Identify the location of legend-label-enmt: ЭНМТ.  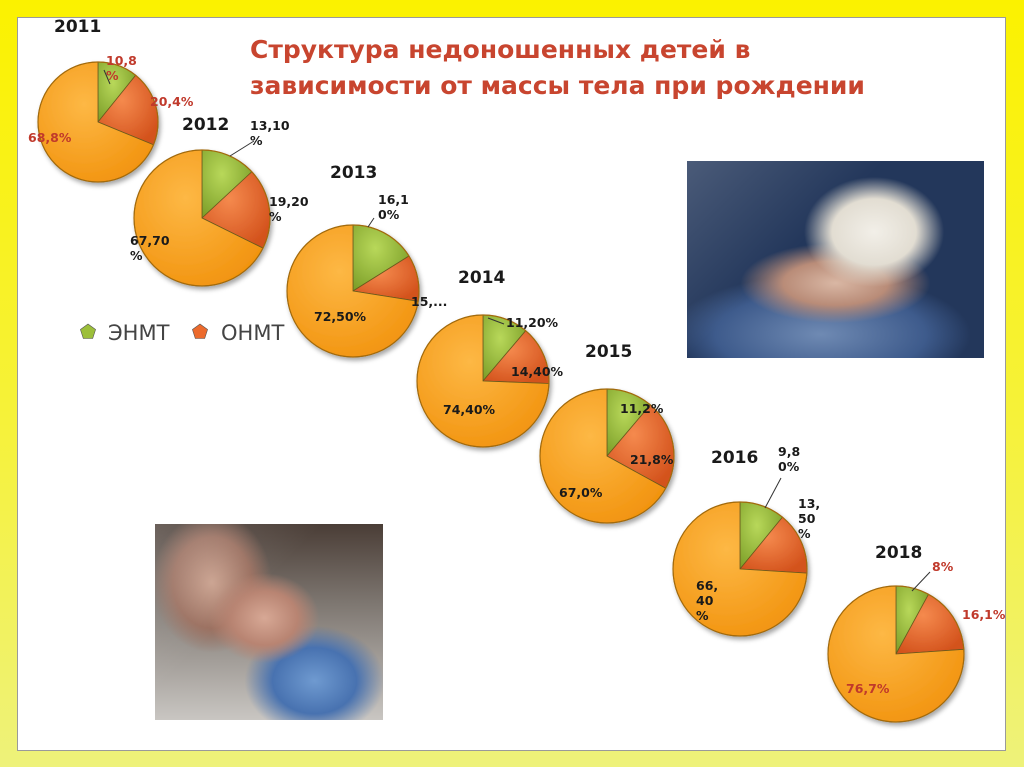
(139, 333).